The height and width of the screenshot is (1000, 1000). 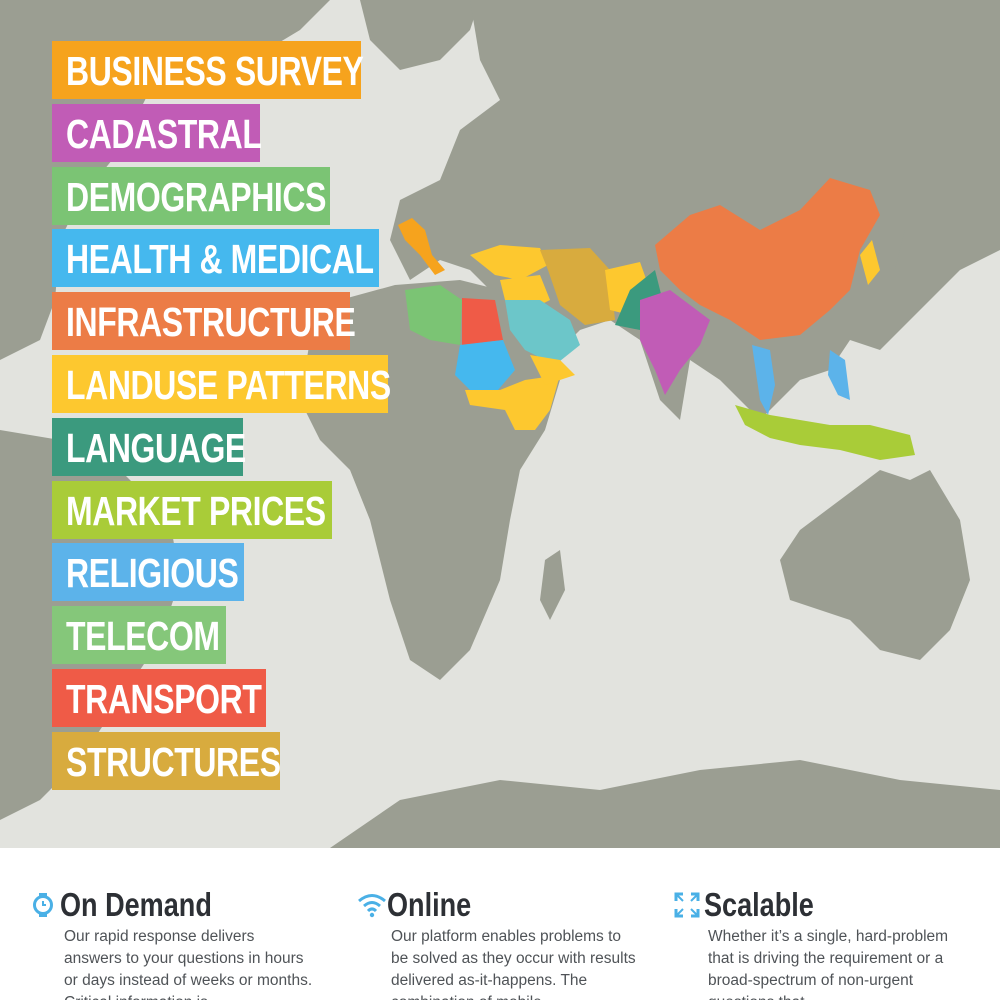 What do you see at coordinates (485, 365) in the screenshot?
I see `region-sudan` at bounding box center [485, 365].